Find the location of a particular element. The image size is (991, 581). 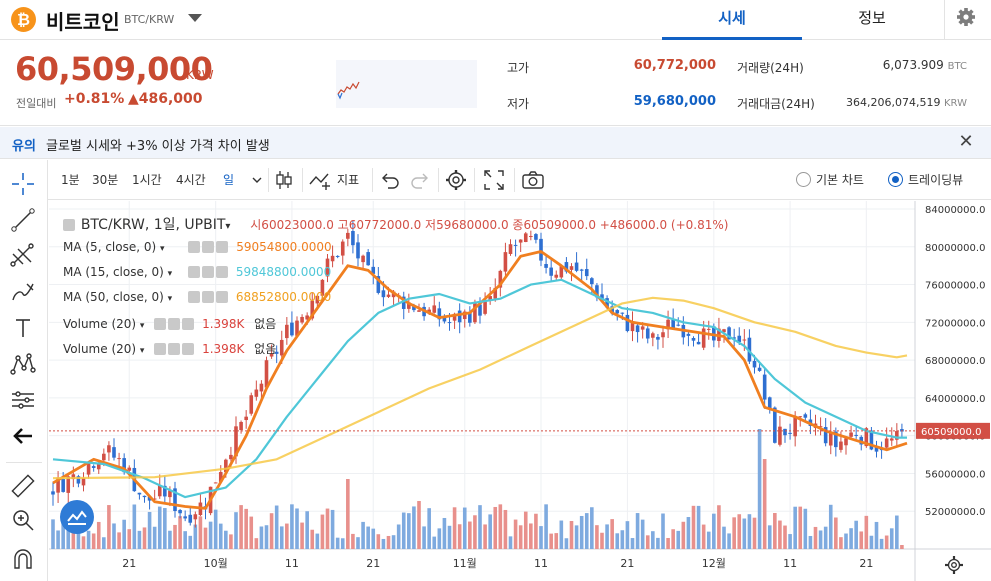

coin-pair: BTC/KRW is located at coordinates (149, 19).